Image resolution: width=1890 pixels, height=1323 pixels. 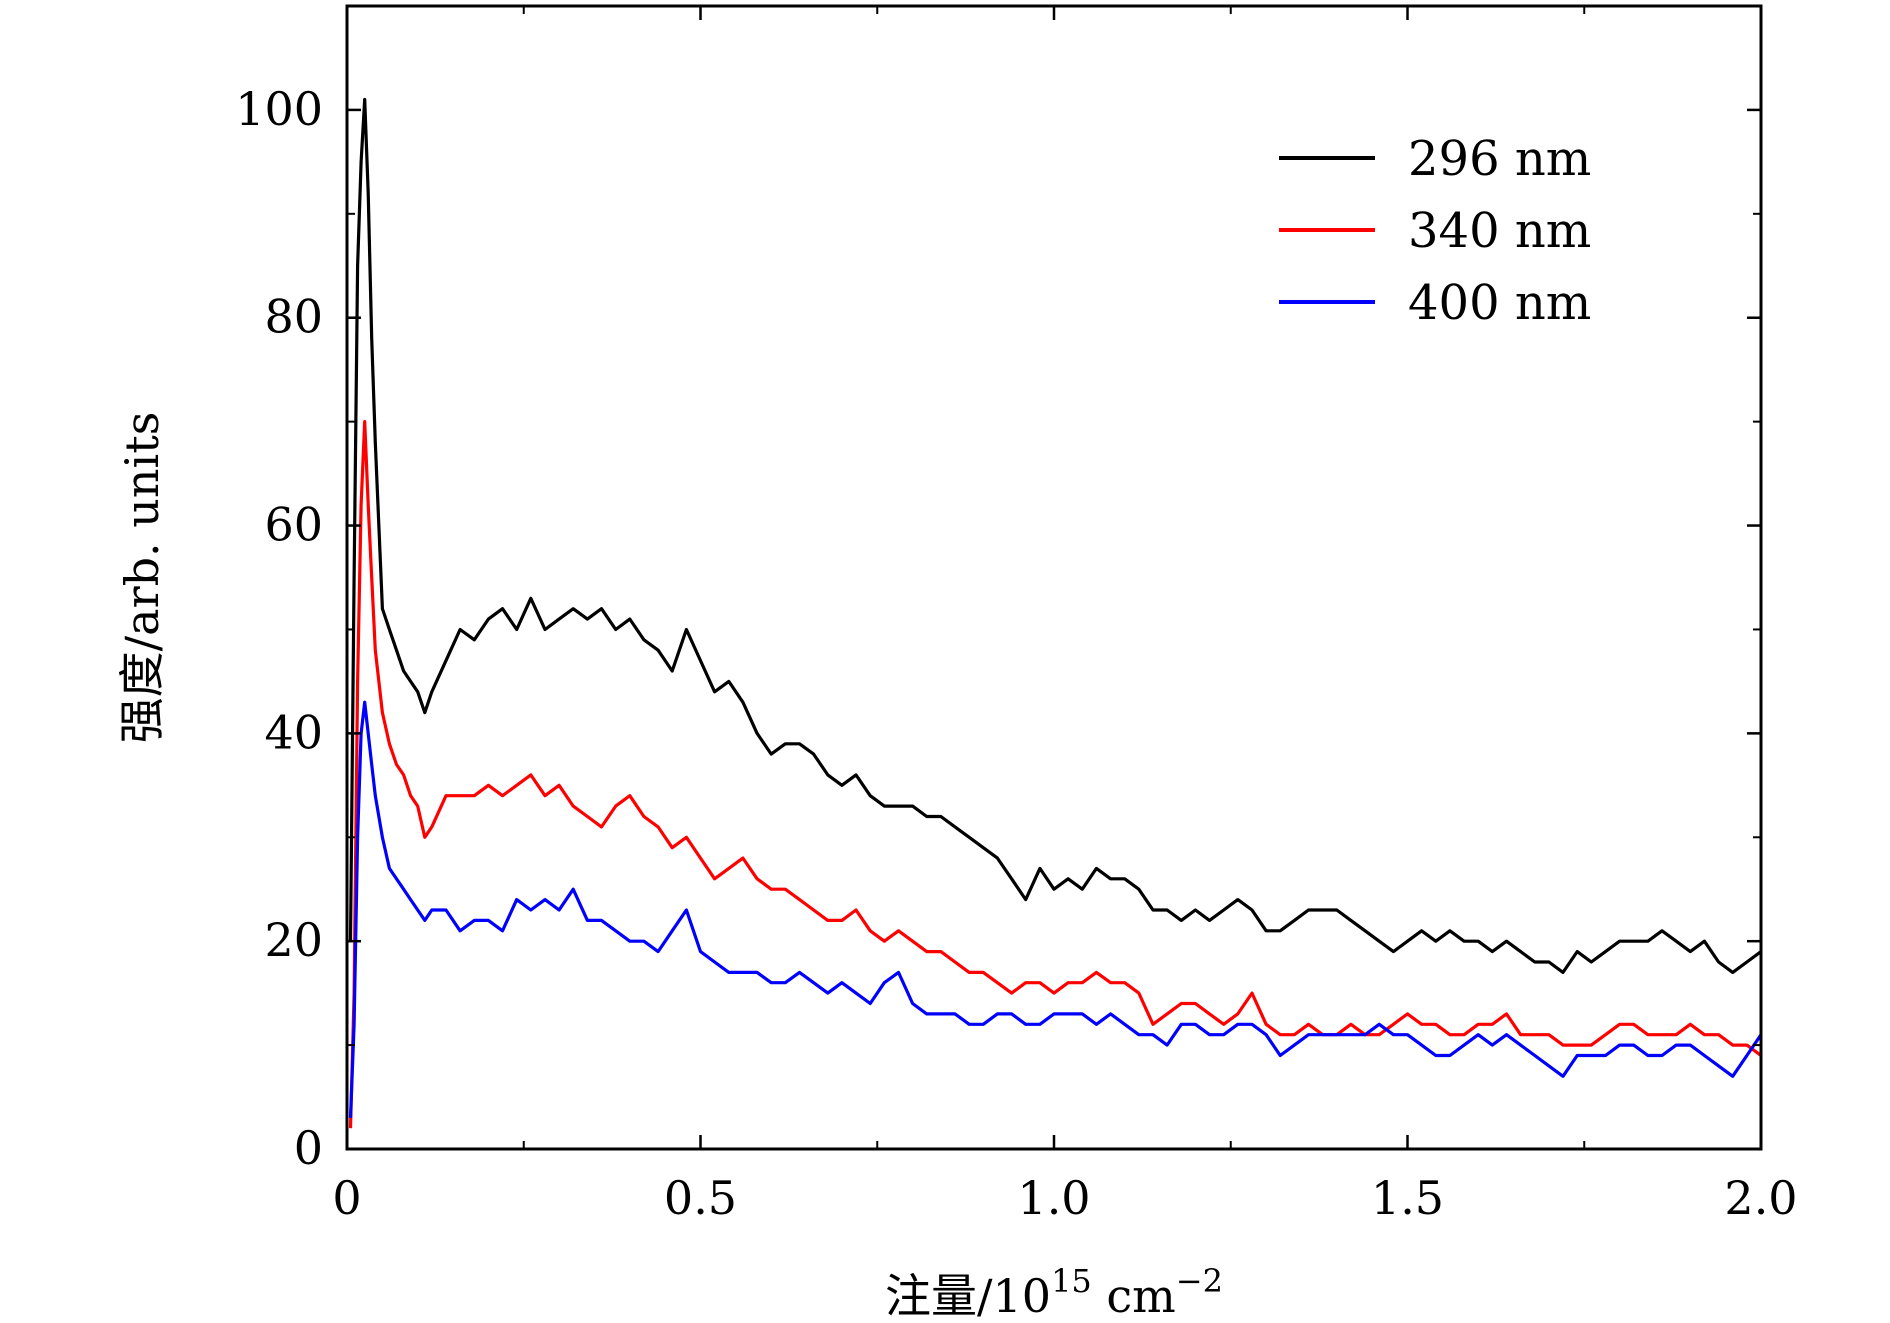 What do you see at coordinates (1407, 1198) in the screenshot?
I see `x-tick-label: 1.5` at bounding box center [1407, 1198].